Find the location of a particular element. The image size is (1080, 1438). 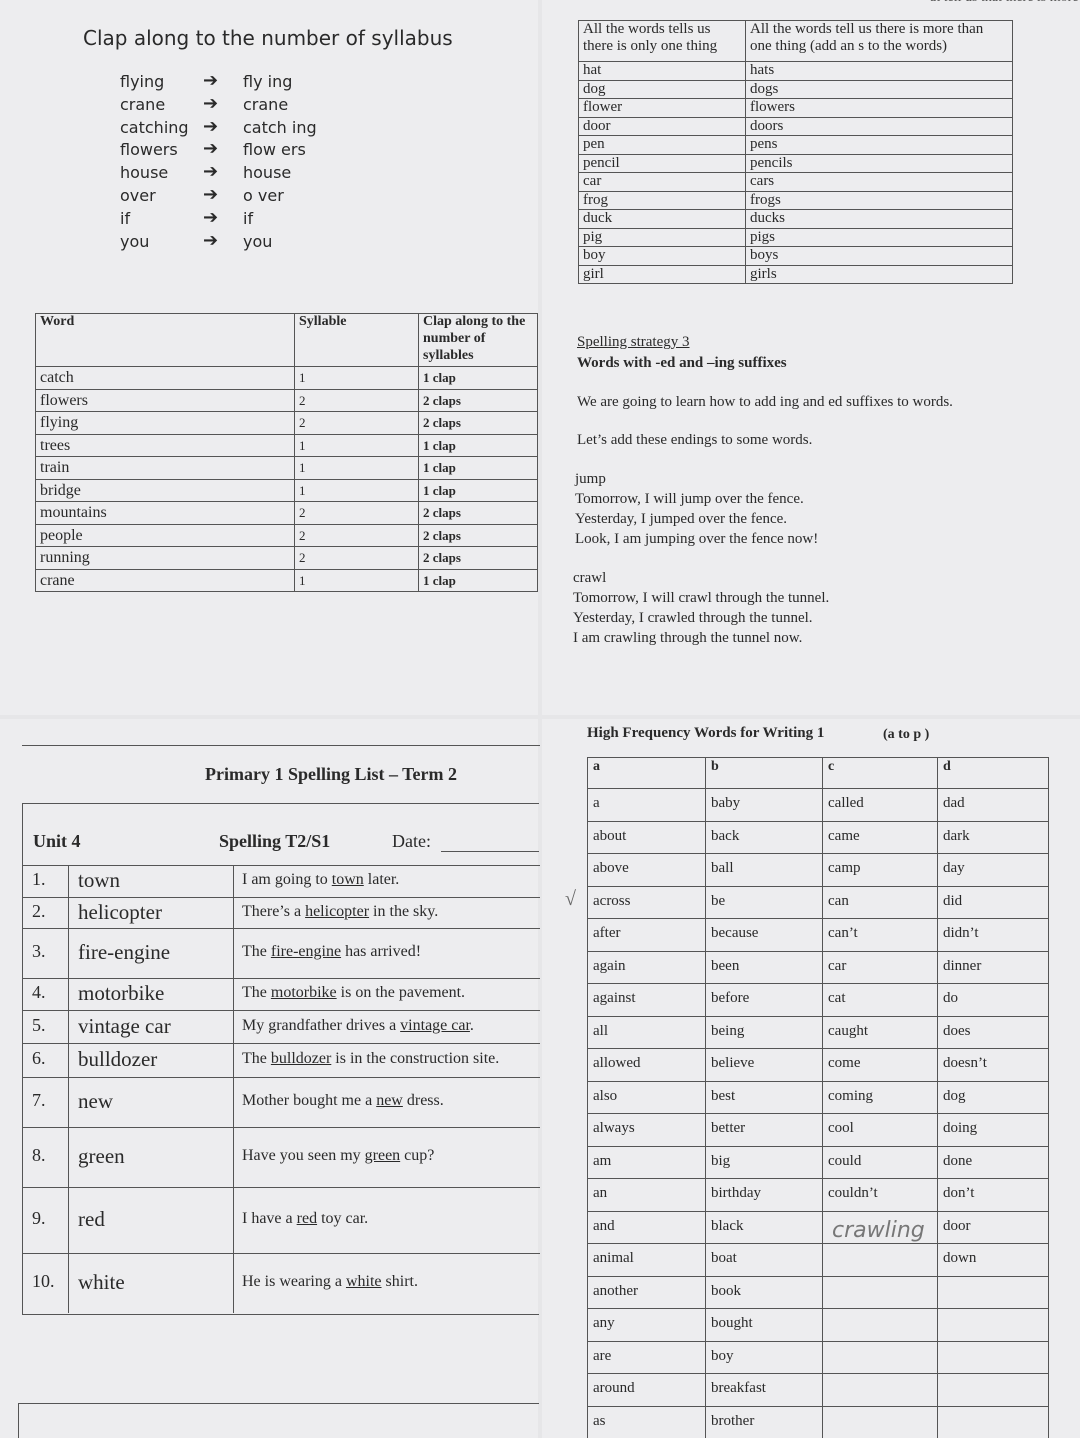

cell: train is located at coordinates (165, 468).